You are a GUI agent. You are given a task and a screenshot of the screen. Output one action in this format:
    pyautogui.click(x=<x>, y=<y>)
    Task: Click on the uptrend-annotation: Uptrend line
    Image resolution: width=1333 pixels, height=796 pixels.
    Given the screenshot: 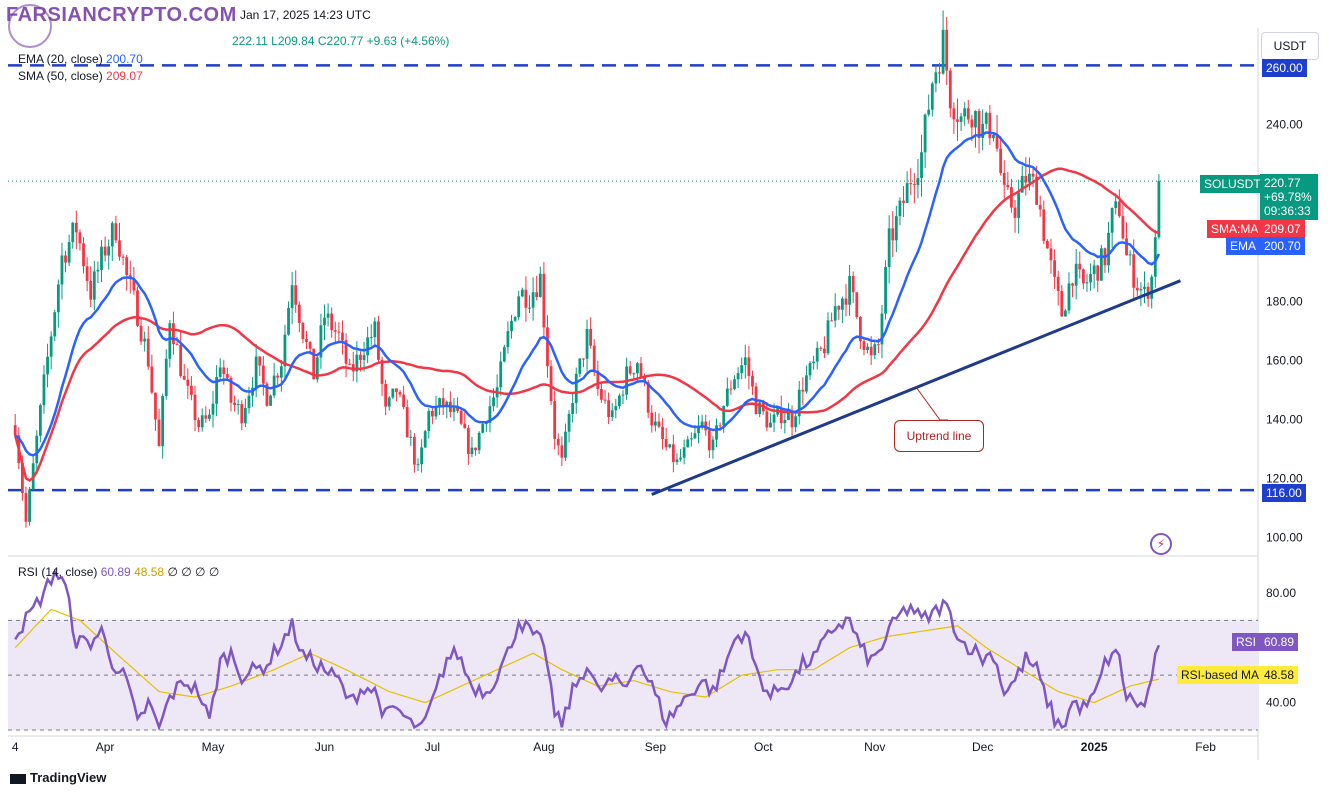 What is the action you would take?
    pyautogui.click(x=939, y=436)
    